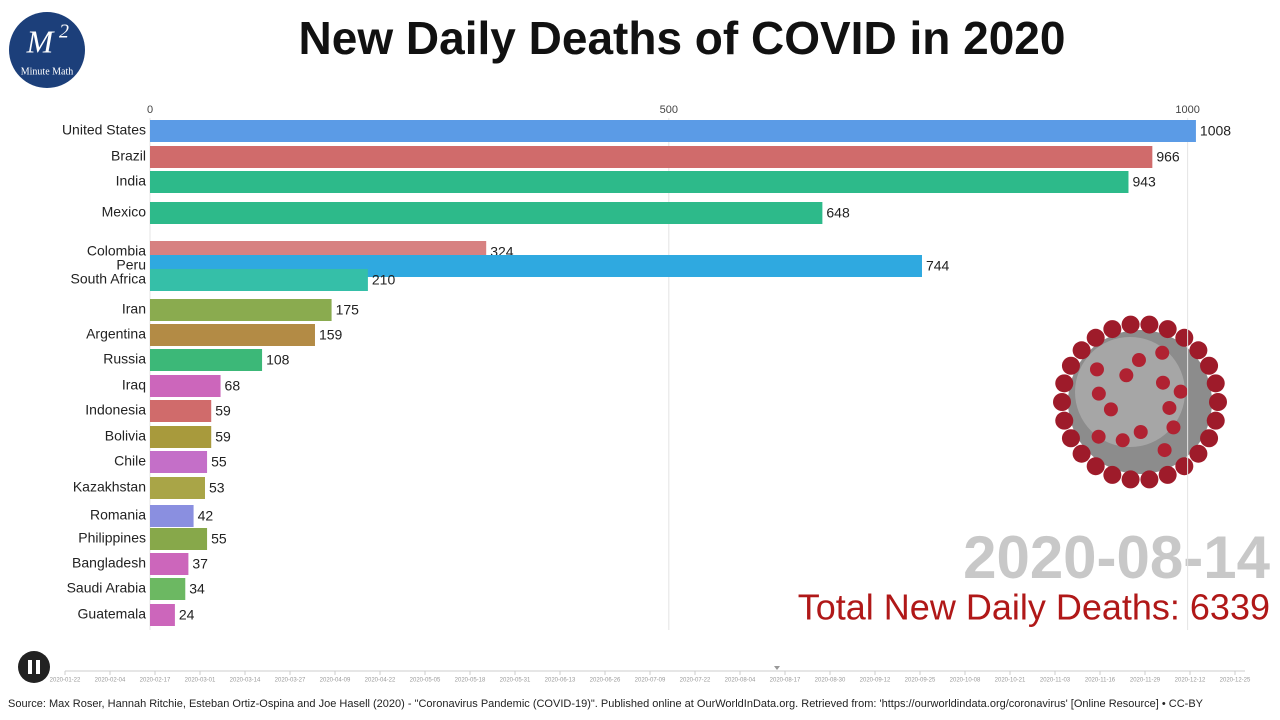 The height and width of the screenshot is (720, 1280). I want to click on timeline-label: 2020-05-18, so click(470, 681).